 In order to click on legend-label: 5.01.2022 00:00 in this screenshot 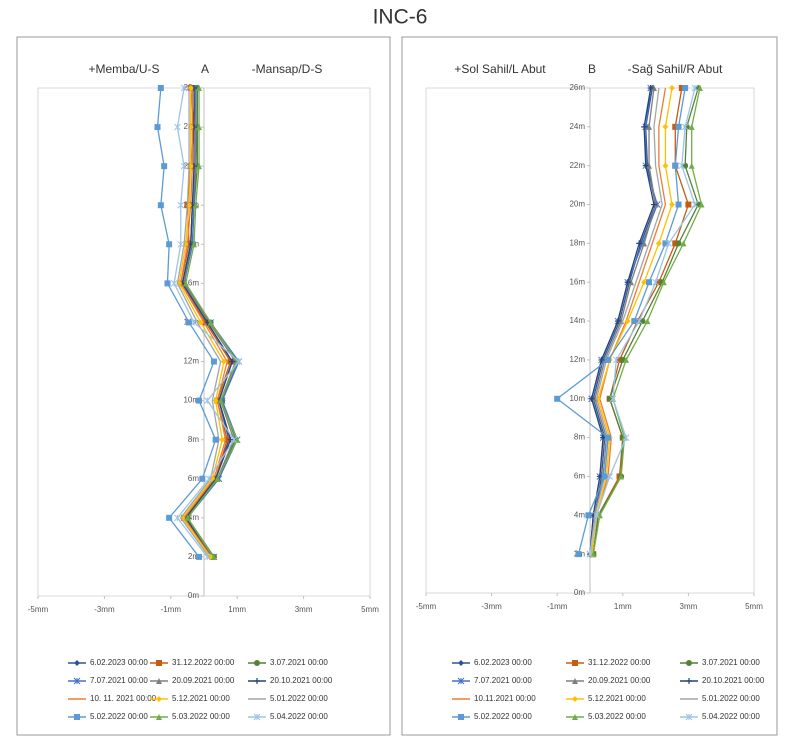, I will do `click(731, 698)`.